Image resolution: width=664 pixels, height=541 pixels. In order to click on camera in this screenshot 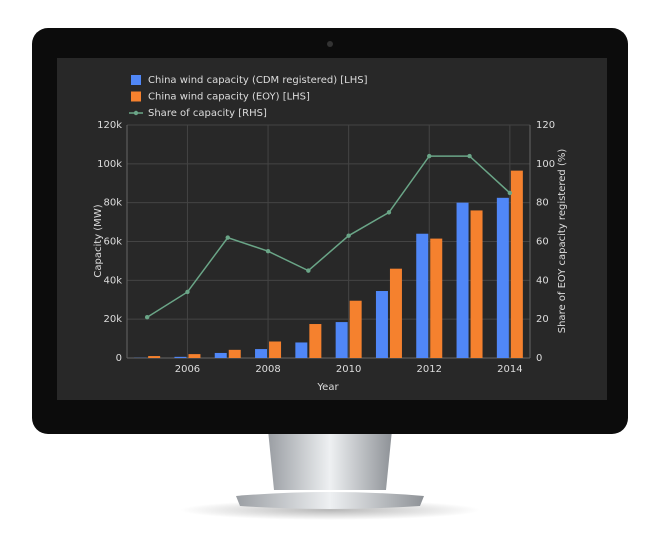, I will do `click(330, 44)`.